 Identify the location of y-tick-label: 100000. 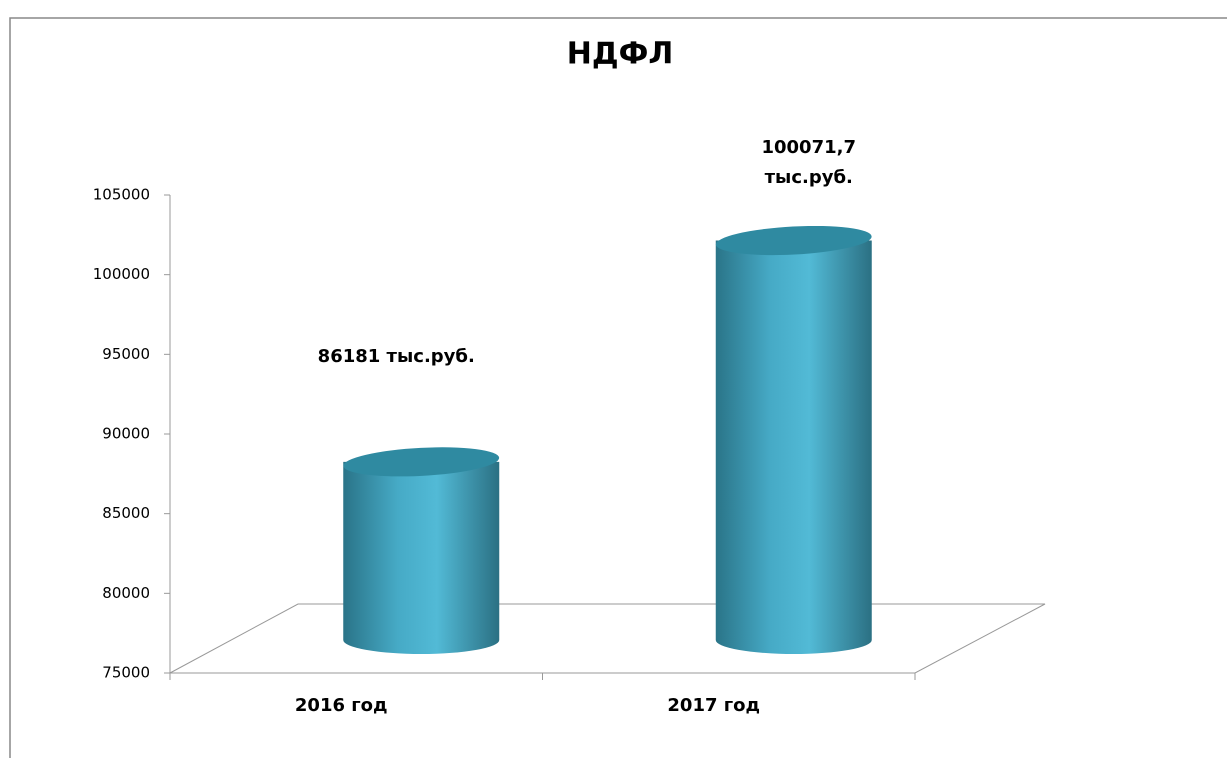
(121, 274).